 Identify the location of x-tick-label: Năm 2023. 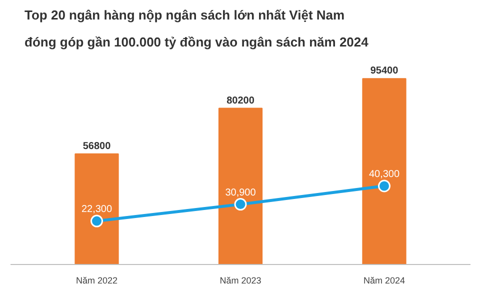
(241, 281).